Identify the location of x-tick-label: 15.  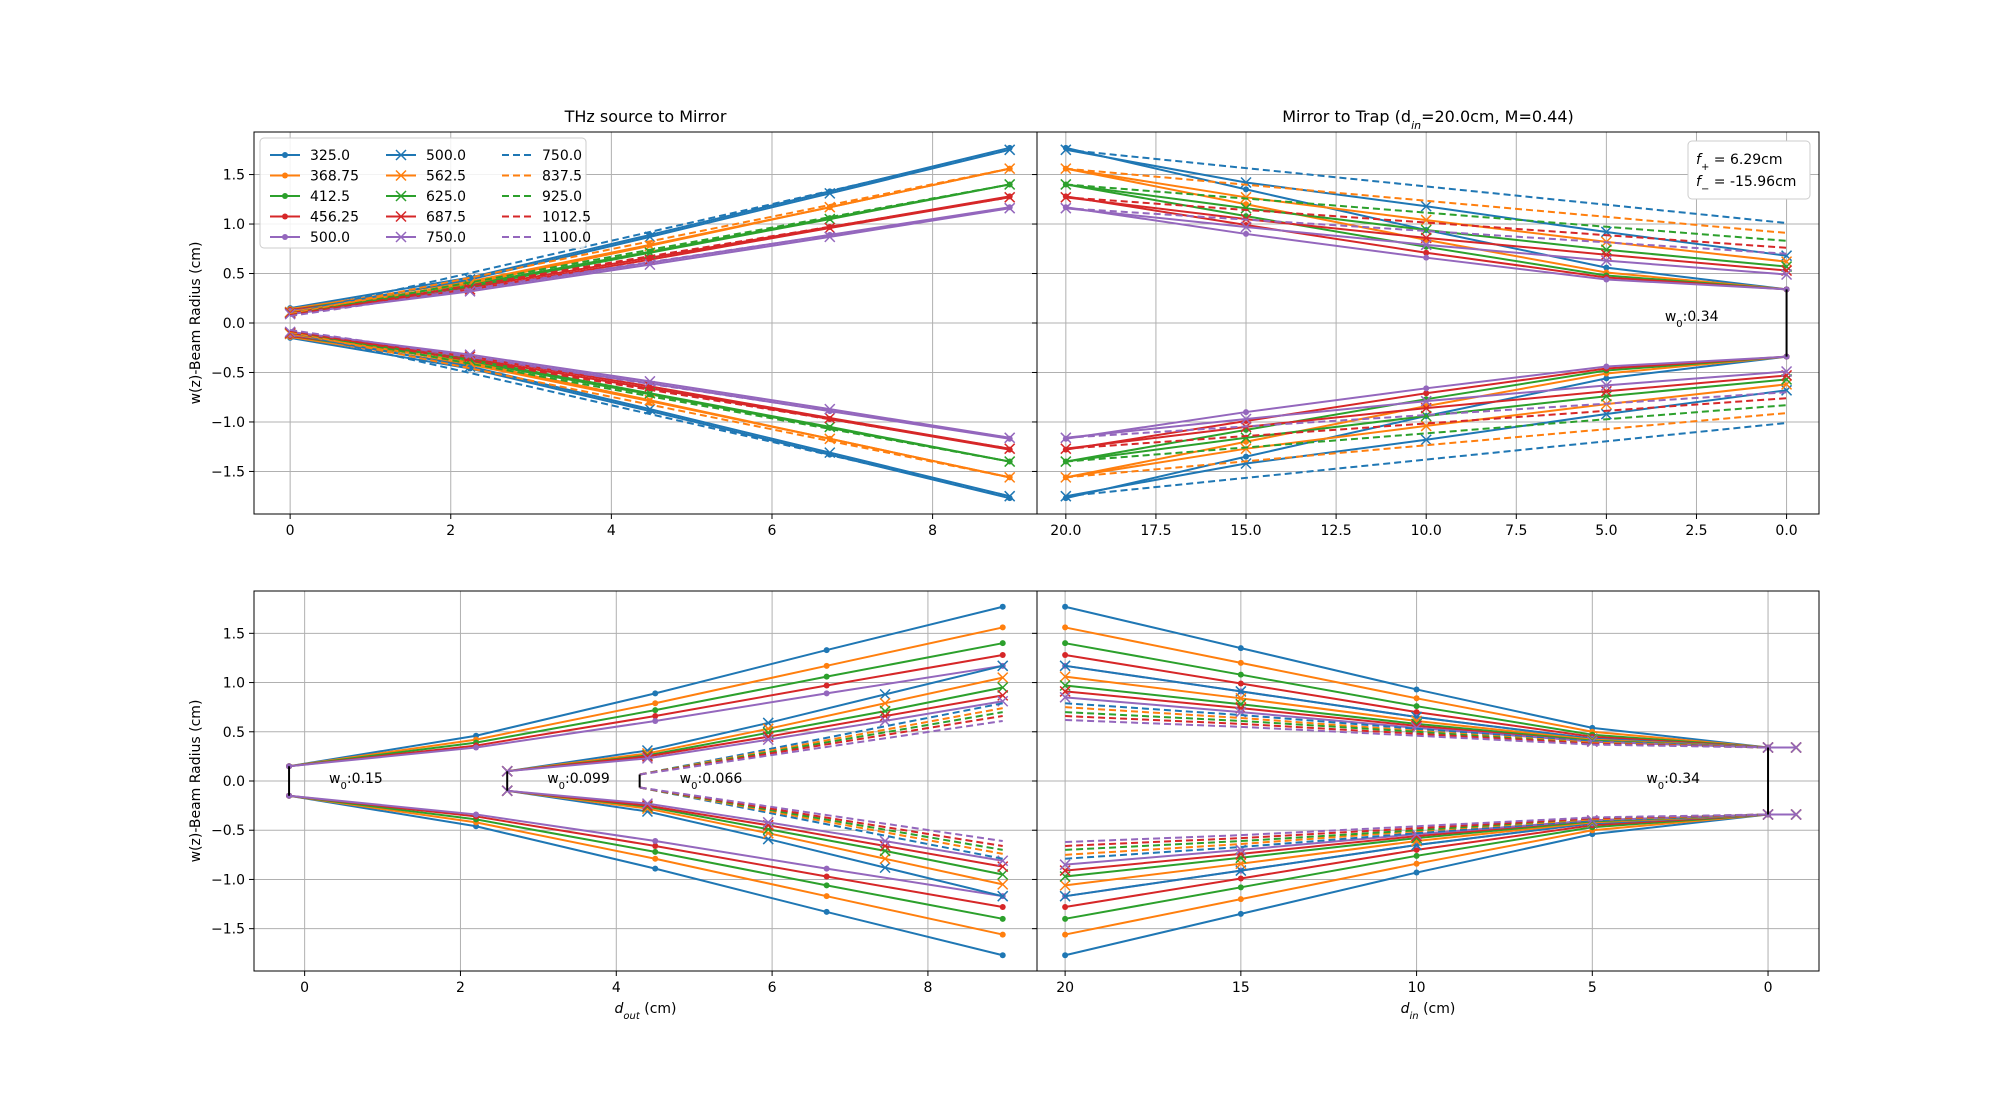
(1241, 988).